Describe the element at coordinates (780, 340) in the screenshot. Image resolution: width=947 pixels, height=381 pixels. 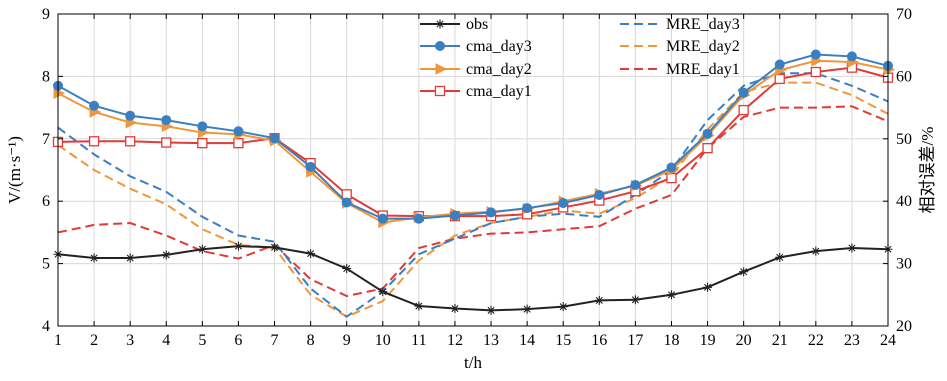
I see `x-tick-label: 21` at that location.